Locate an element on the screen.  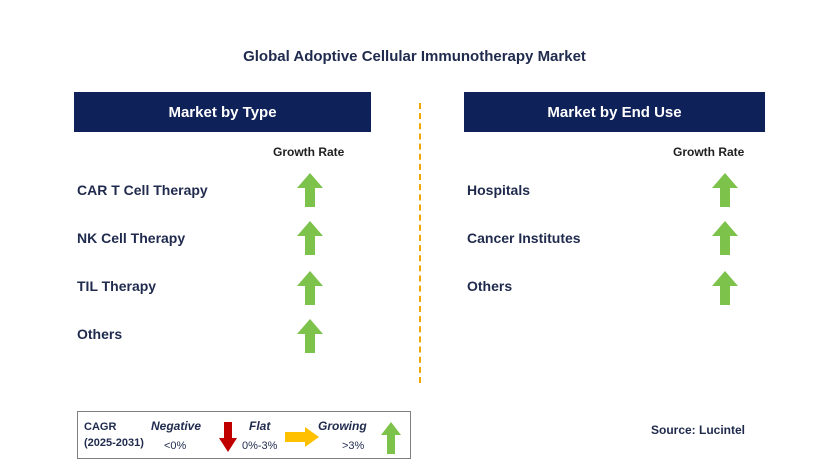
panel-divider is located at coordinates (420, 243).